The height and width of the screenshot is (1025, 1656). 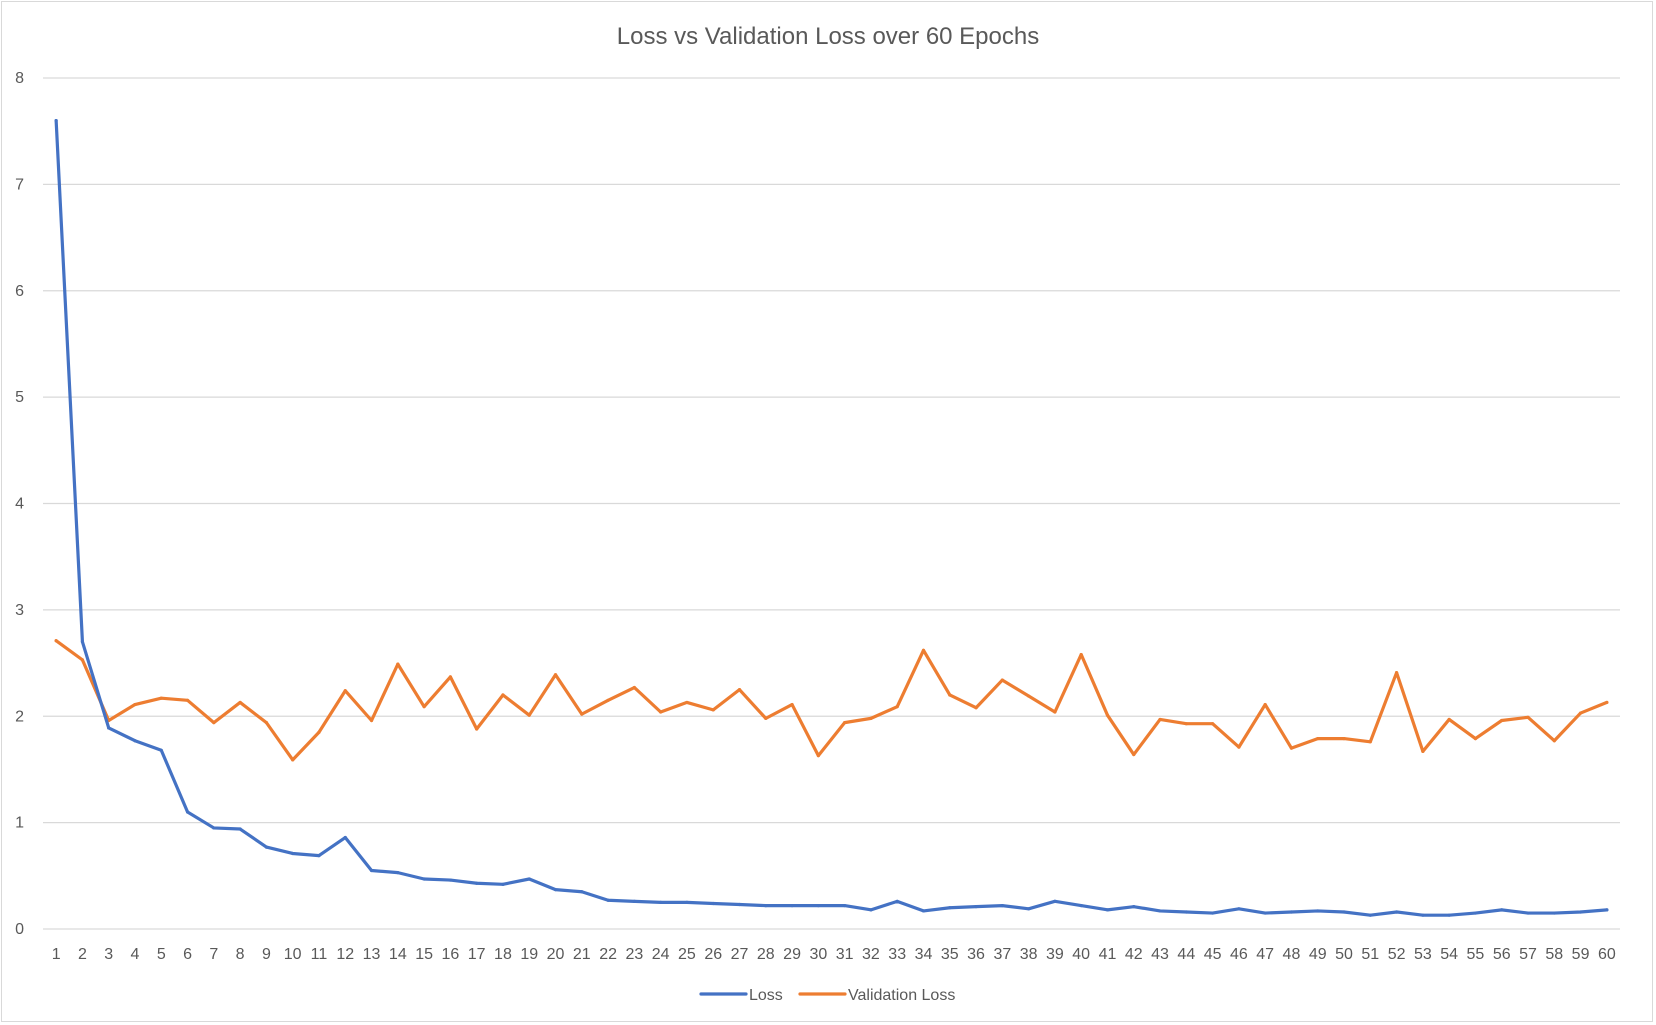 I want to click on legend: Loss Validation Loss, so click(x=827, y=995).